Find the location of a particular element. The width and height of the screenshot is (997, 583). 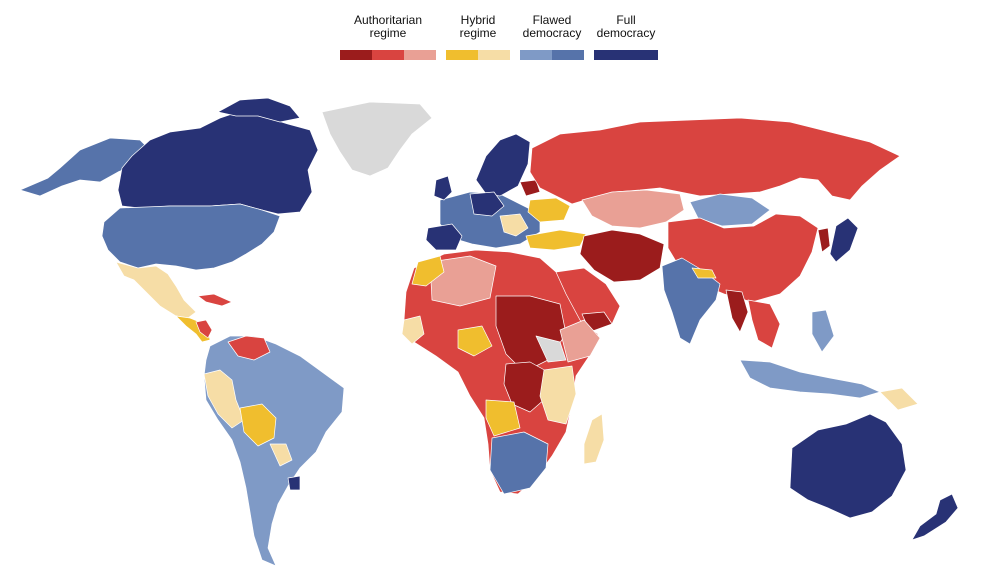

new-zealand is located at coordinates (935, 517).